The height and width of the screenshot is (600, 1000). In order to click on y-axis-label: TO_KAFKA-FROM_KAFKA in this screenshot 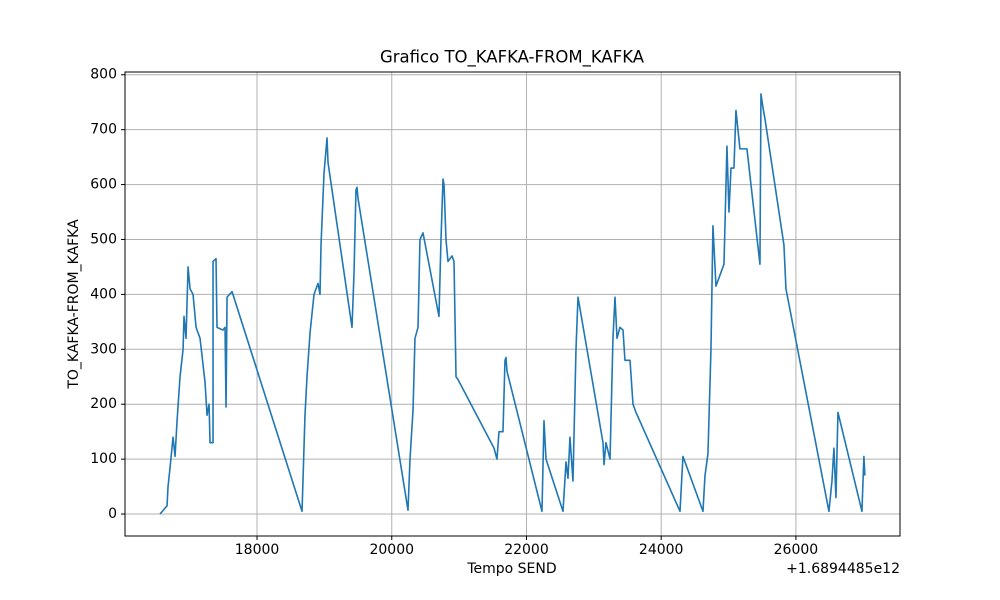, I will do `click(74, 304)`.